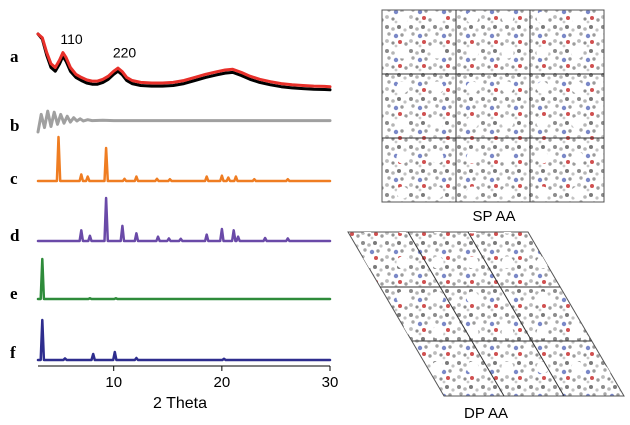  I want to click on panel-b: b, so click(171, 122).